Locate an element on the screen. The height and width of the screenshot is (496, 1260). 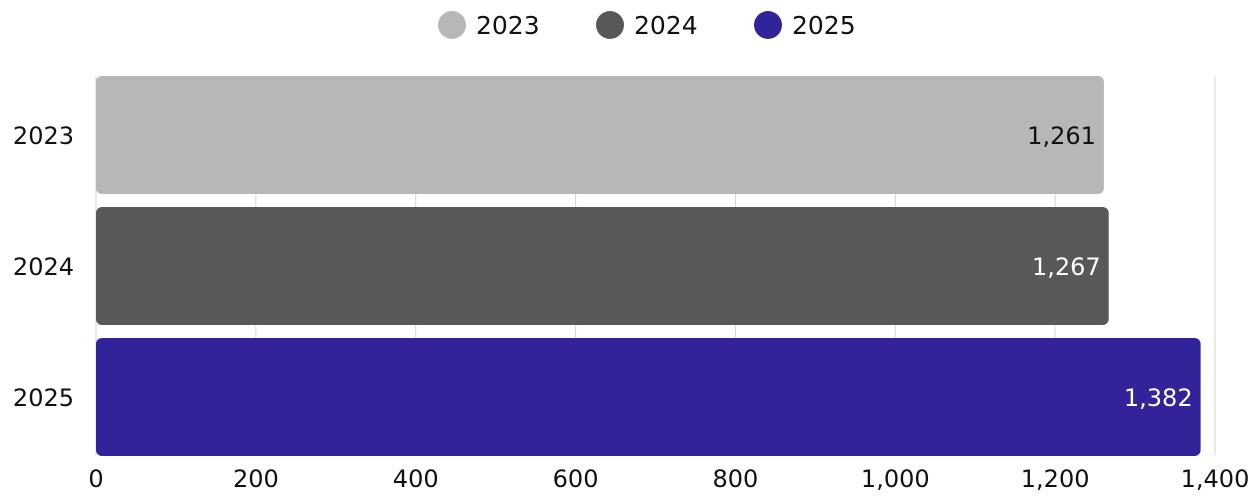
legend-label: 2024 is located at coordinates (666, 25).